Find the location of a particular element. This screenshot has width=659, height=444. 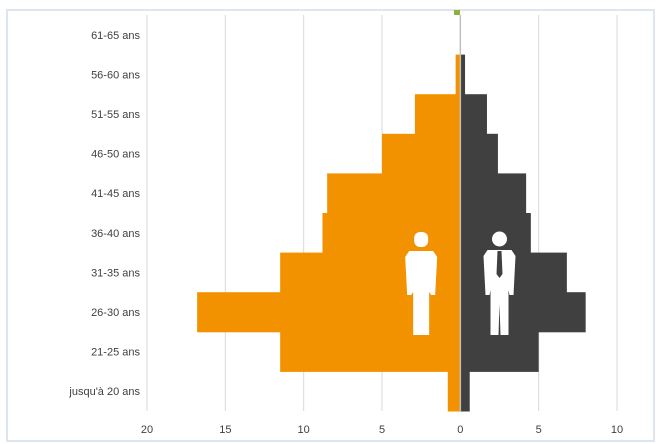

category-label: 56-60 ans is located at coordinates (115, 75).